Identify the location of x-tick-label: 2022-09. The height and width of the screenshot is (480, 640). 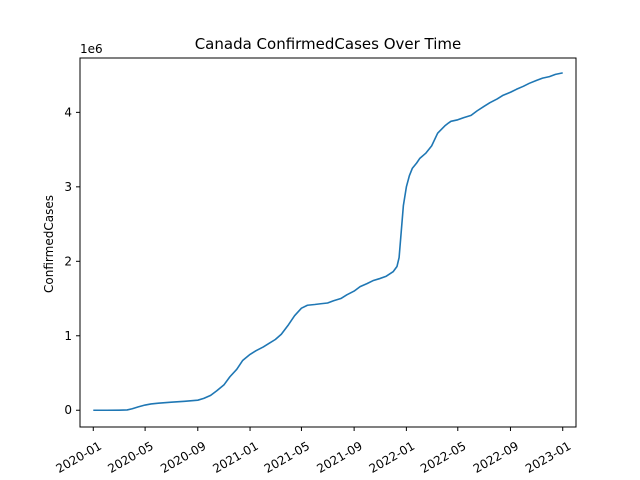
(496, 457).